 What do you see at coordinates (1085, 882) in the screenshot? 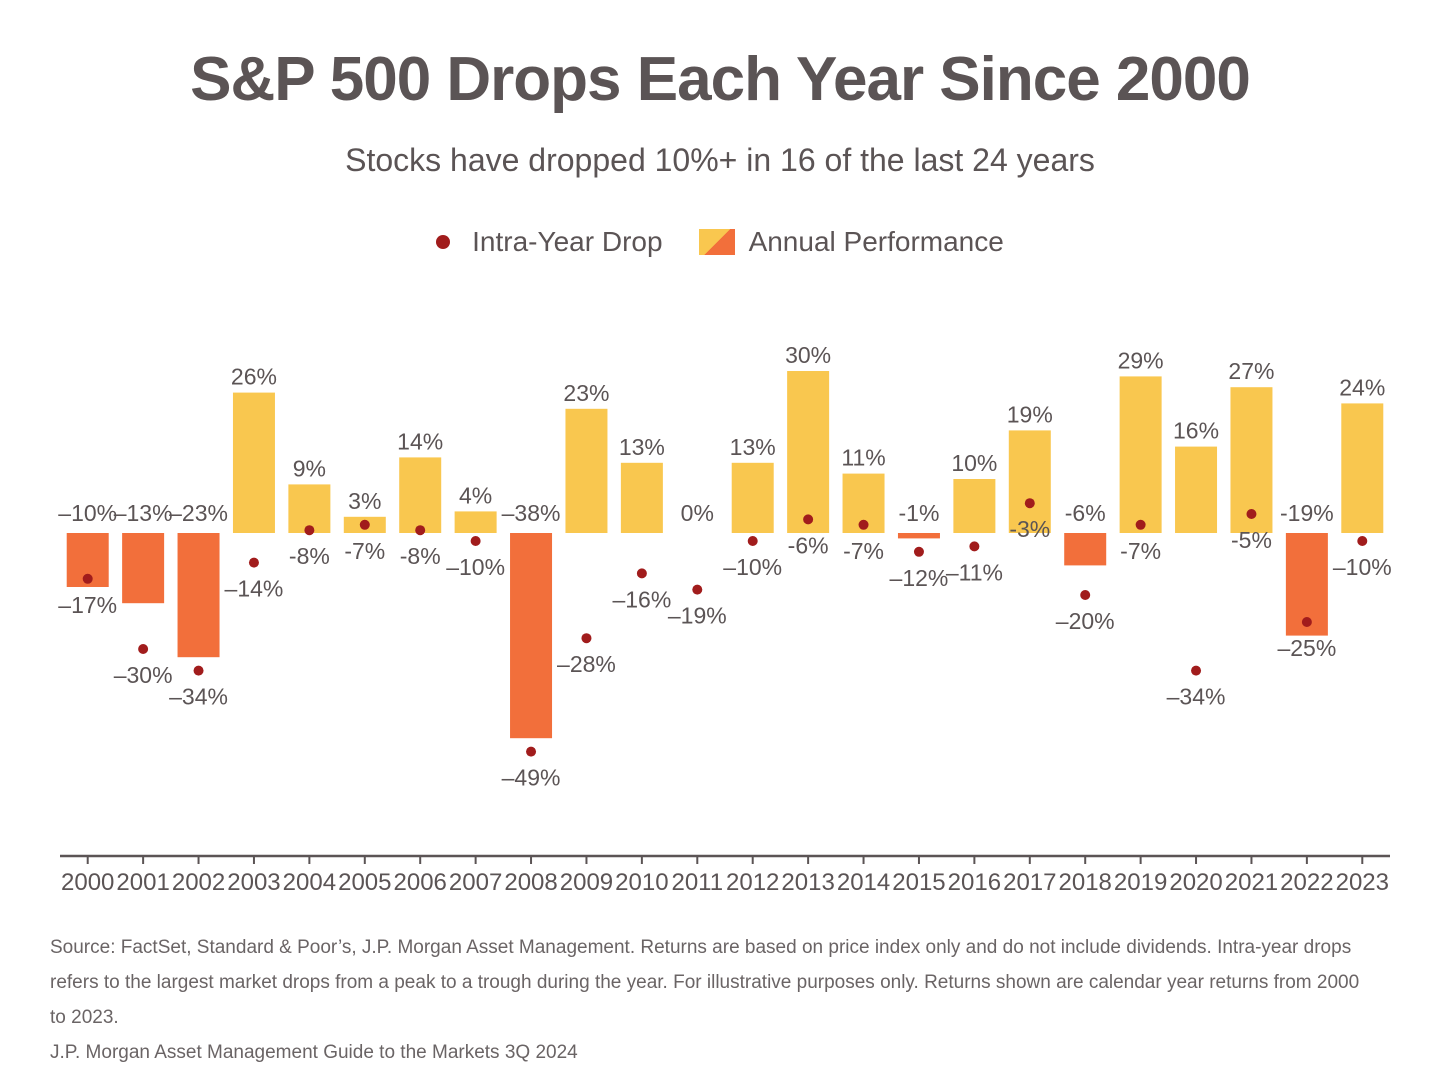
I see `x-tick-label-2018: 2018` at bounding box center [1085, 882].